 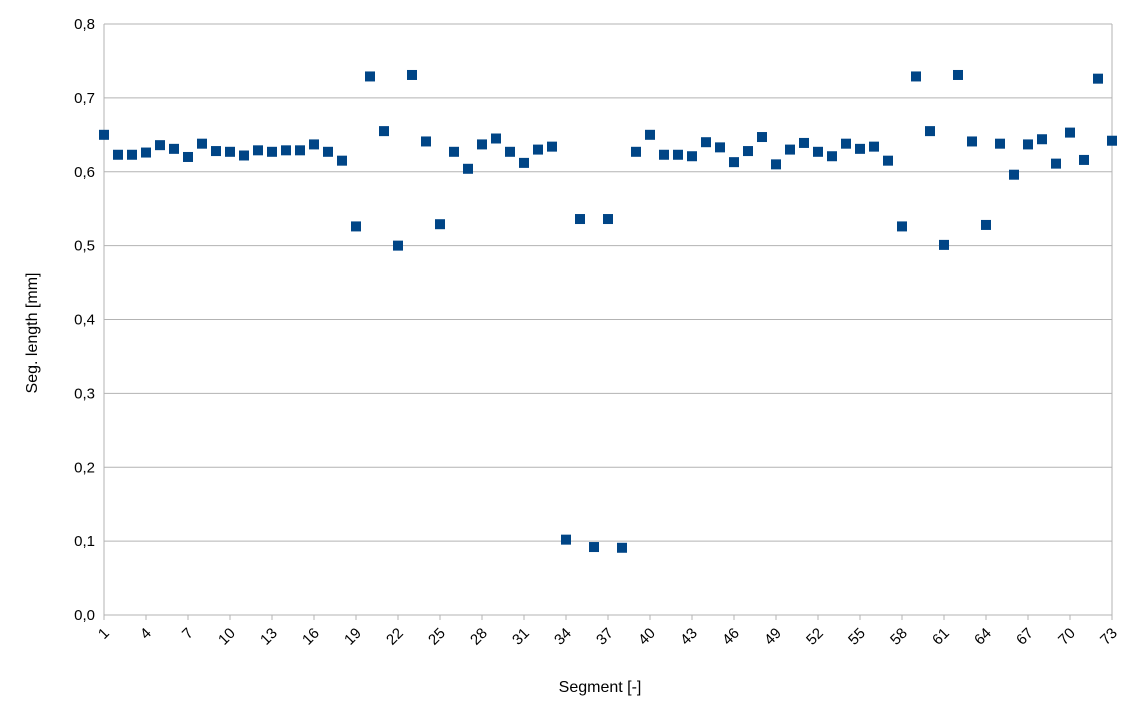 What do you see at coordinates (32, 333) in the screenshot?
I see `y-axis-title: Seg. length [mm]` at bounding box center [32, 333].